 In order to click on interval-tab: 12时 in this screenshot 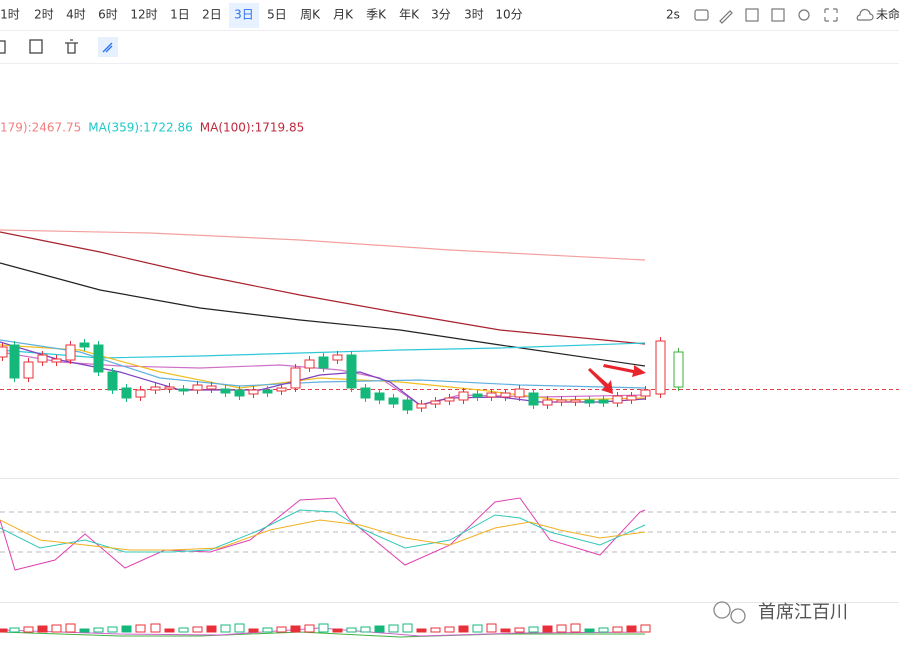, I will do `click(143, 15)`.